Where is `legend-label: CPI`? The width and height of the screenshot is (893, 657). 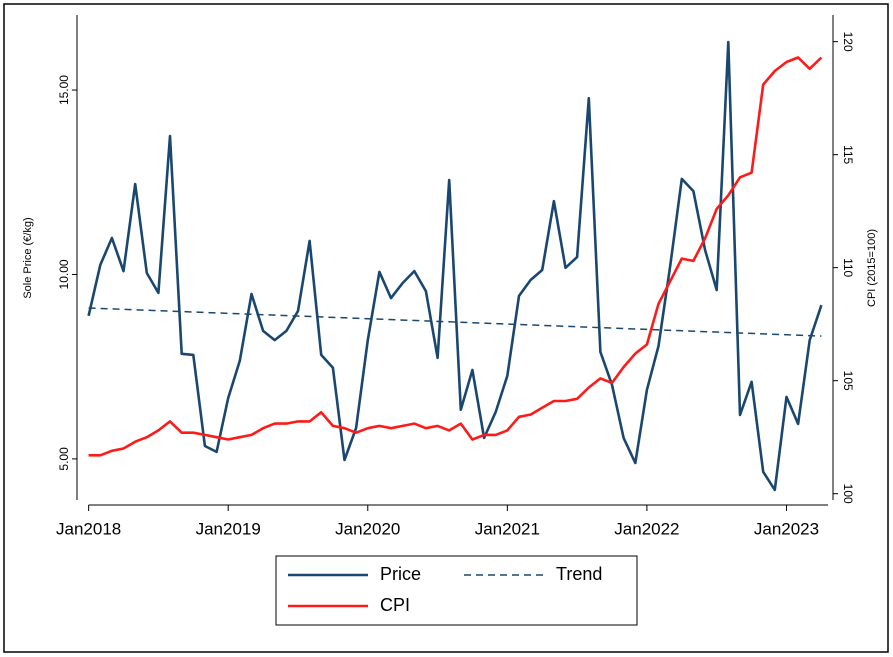 legend-label: CPI is located at coordinates (395, 605).